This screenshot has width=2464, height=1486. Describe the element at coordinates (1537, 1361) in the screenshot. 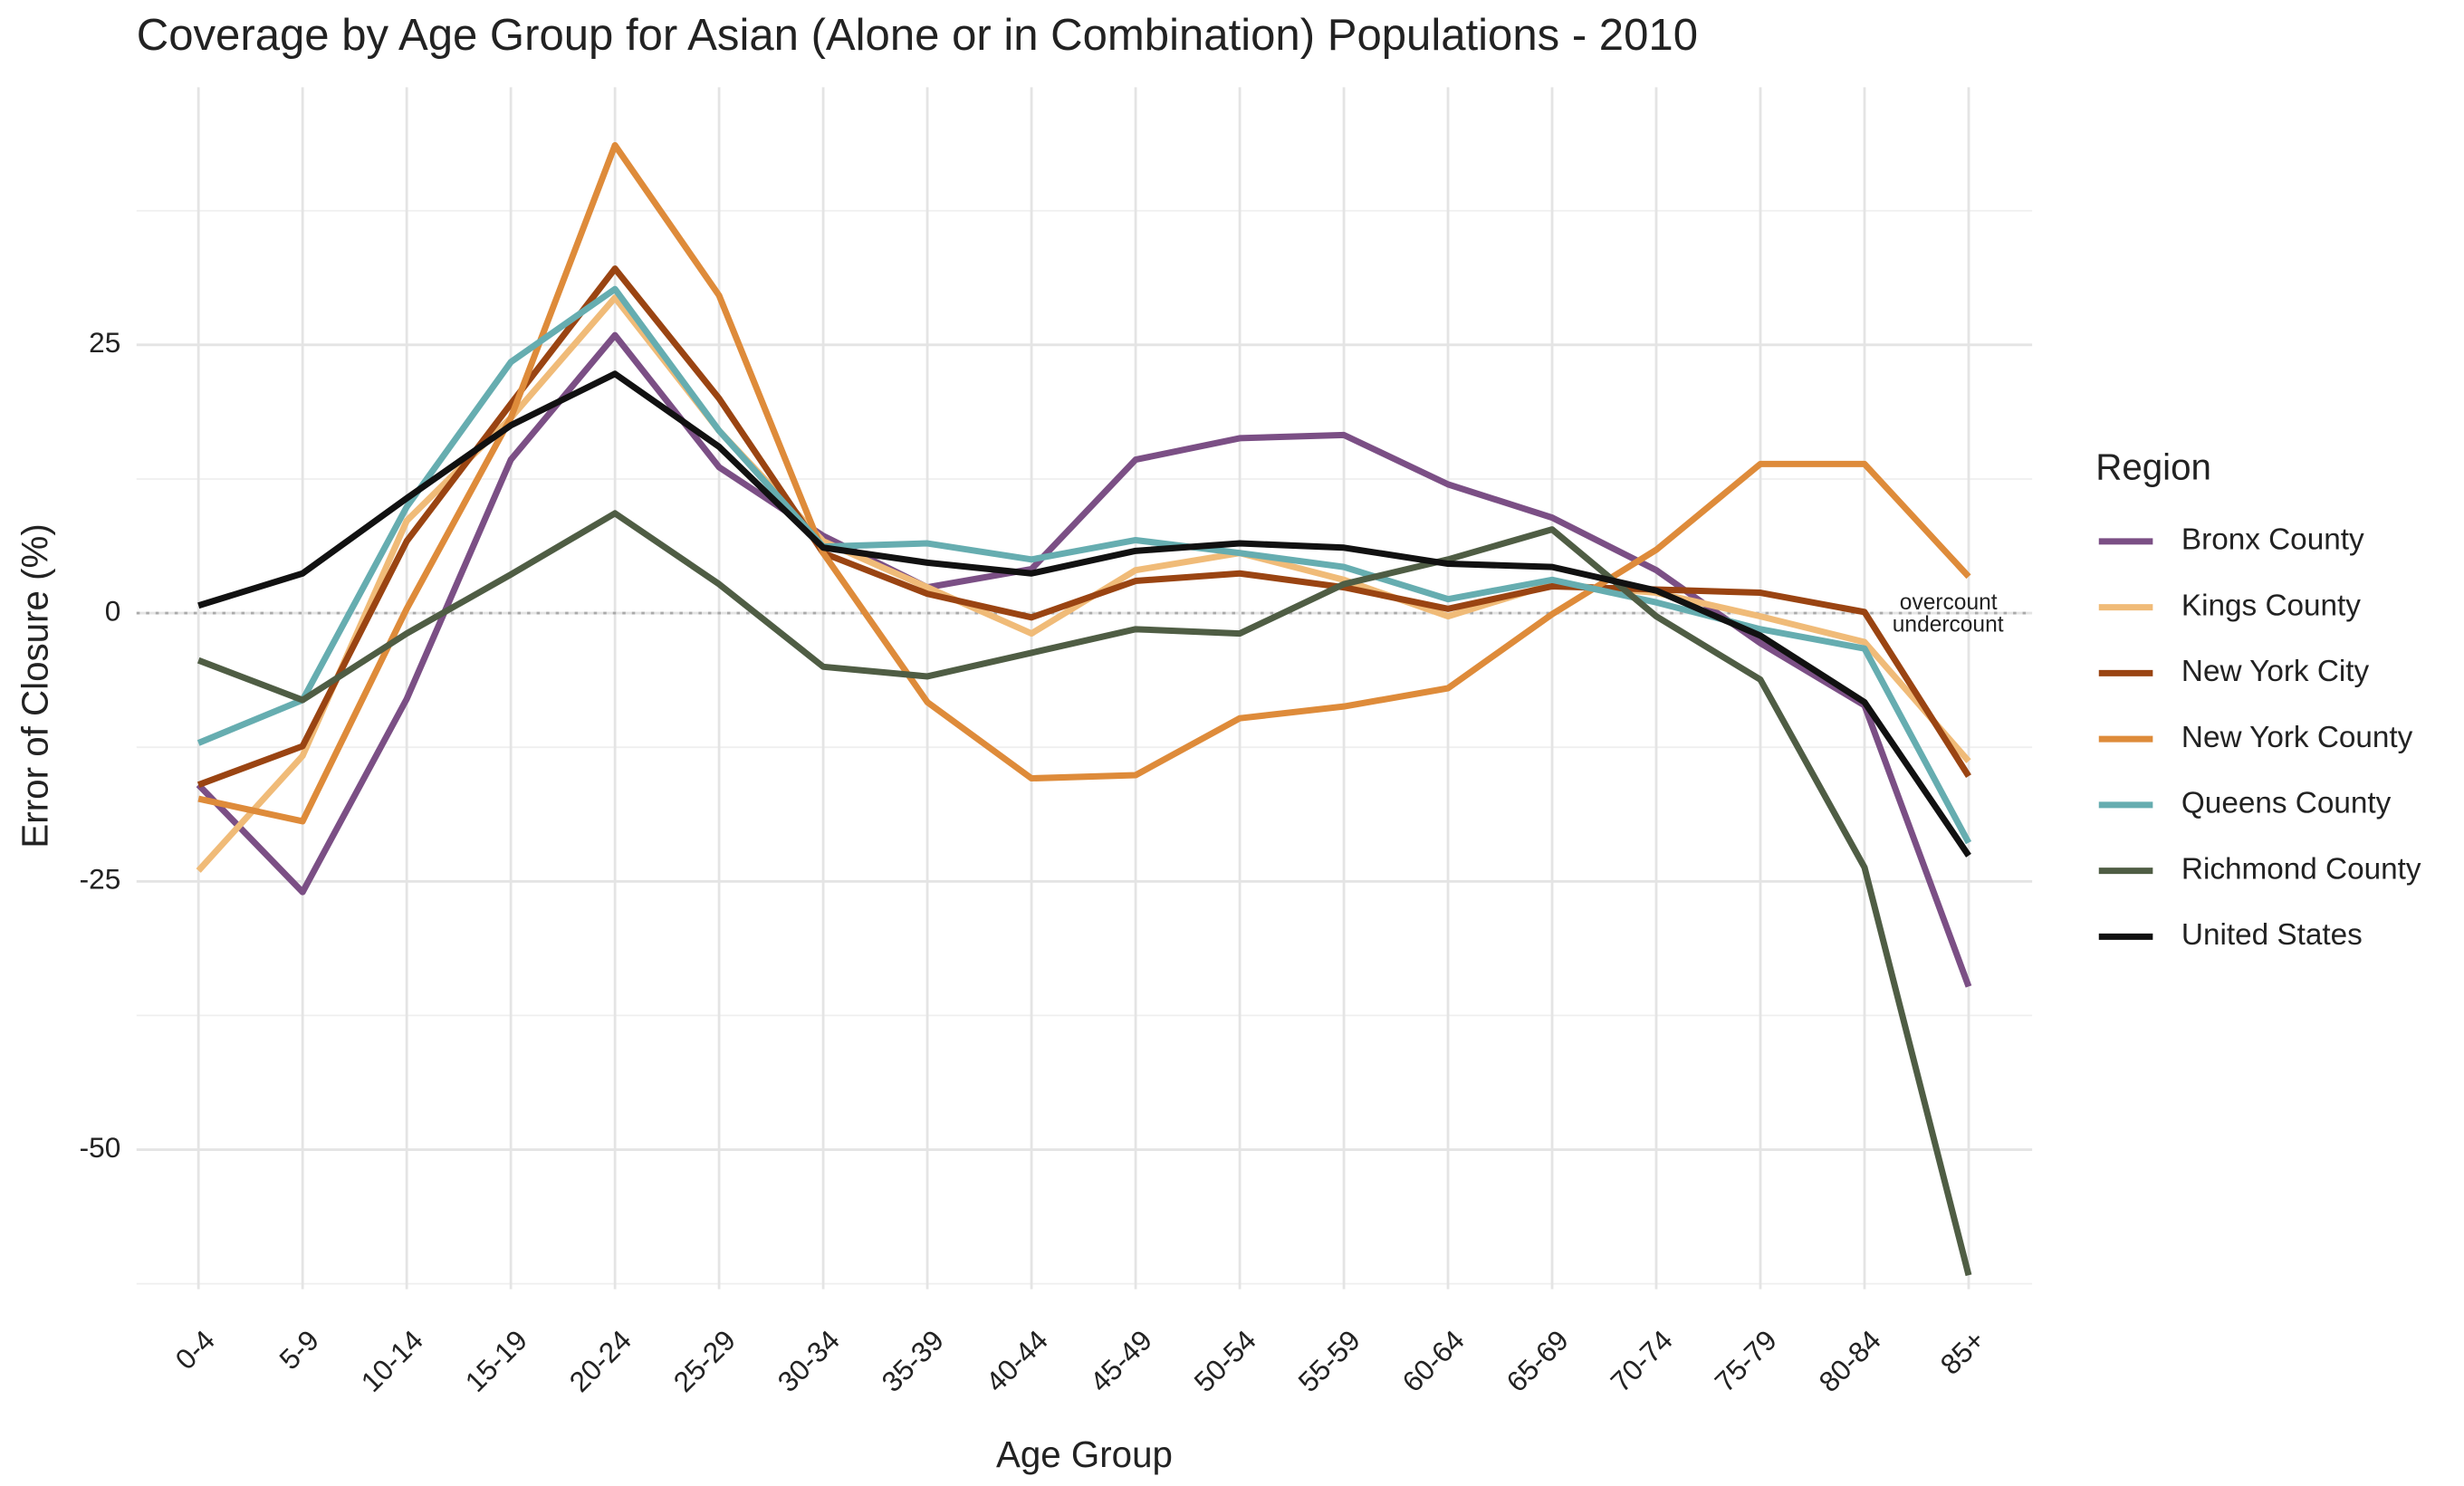

I see `x-tick-label: 65-69` at that location.